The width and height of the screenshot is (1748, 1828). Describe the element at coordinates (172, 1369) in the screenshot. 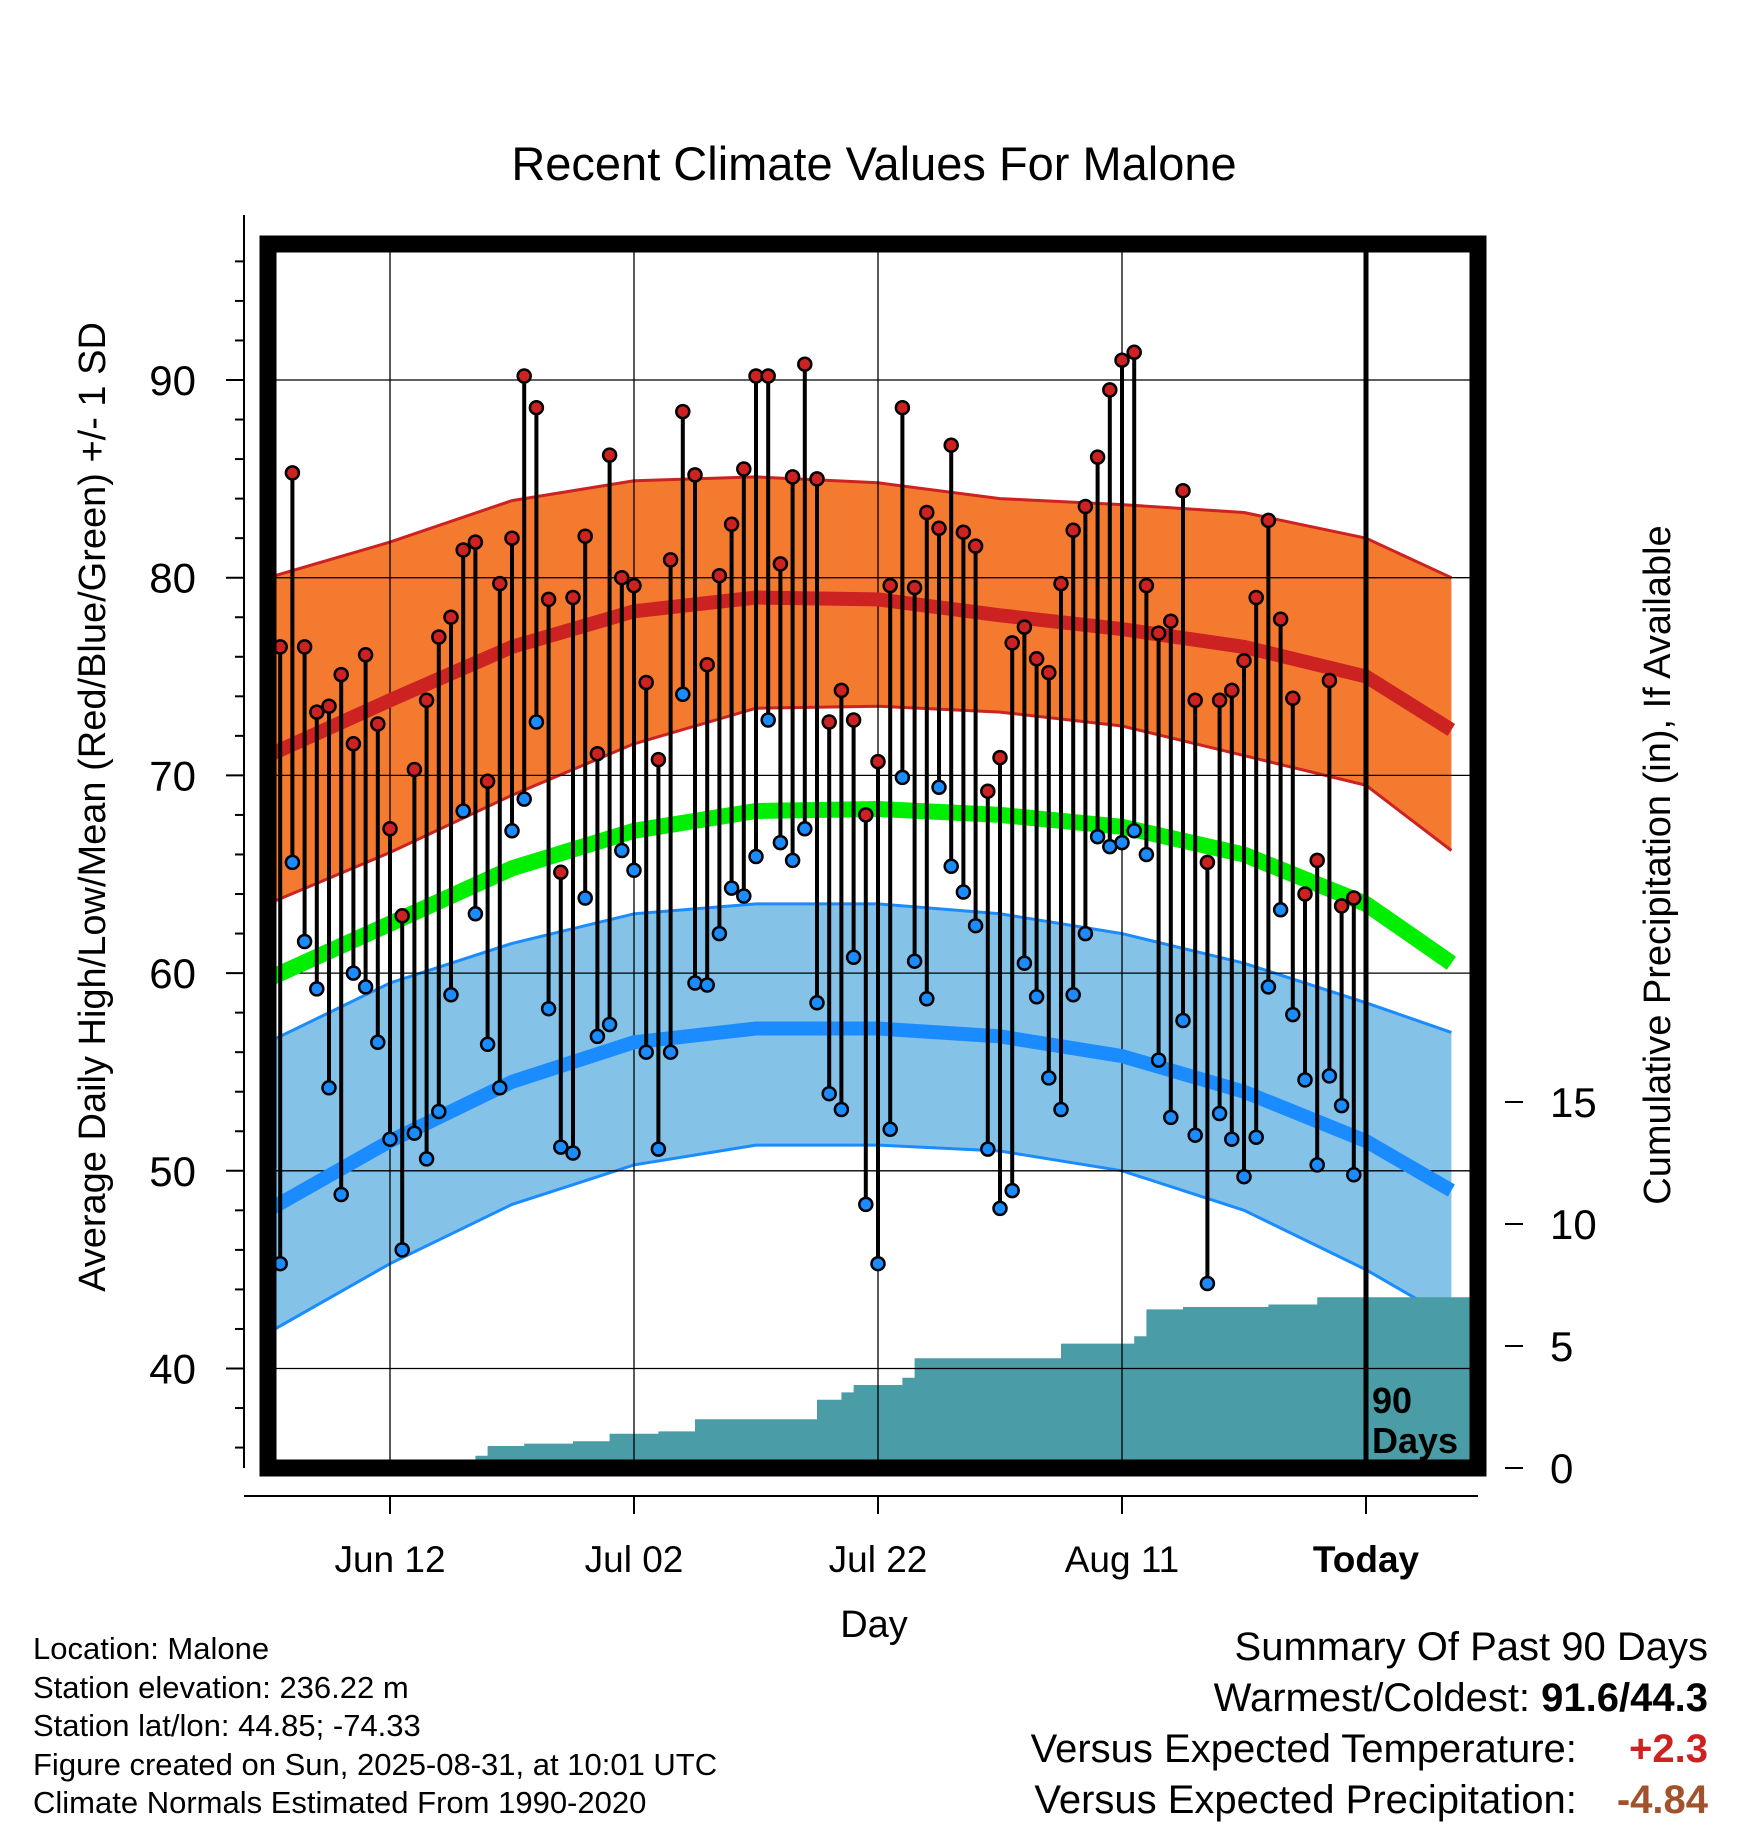

I see `y-tick-label: 40` at that location.